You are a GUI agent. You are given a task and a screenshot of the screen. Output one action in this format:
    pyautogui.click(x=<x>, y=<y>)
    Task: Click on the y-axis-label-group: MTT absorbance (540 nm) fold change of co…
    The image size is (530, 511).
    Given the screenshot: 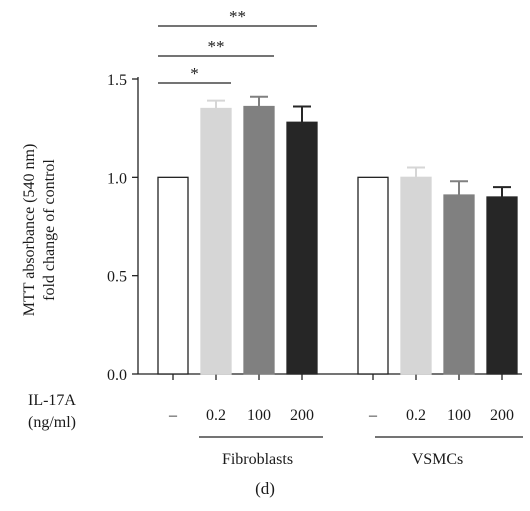 What is the action you would take?
    pyautogui.click(x=39, y=230)
    